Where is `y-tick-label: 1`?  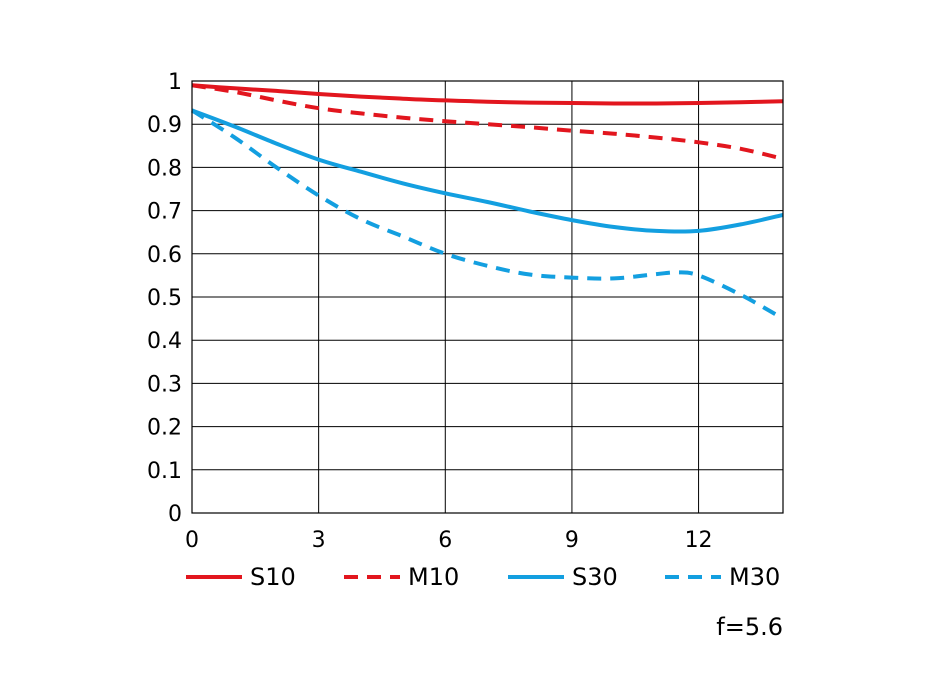 y-tick-label: 1 is located at coordinates (175, 82).